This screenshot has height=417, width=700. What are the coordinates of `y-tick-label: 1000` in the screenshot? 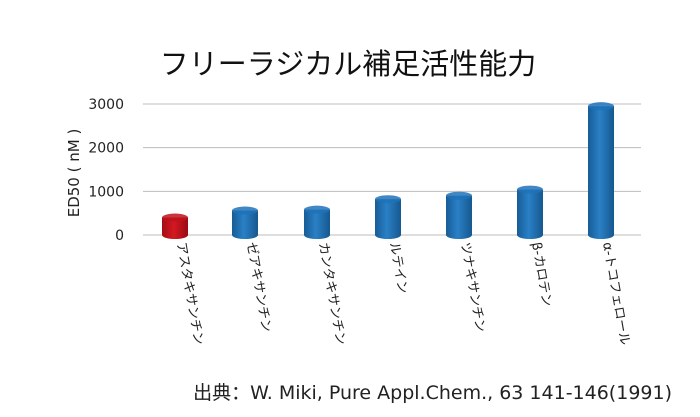 It's located at (106, 192).